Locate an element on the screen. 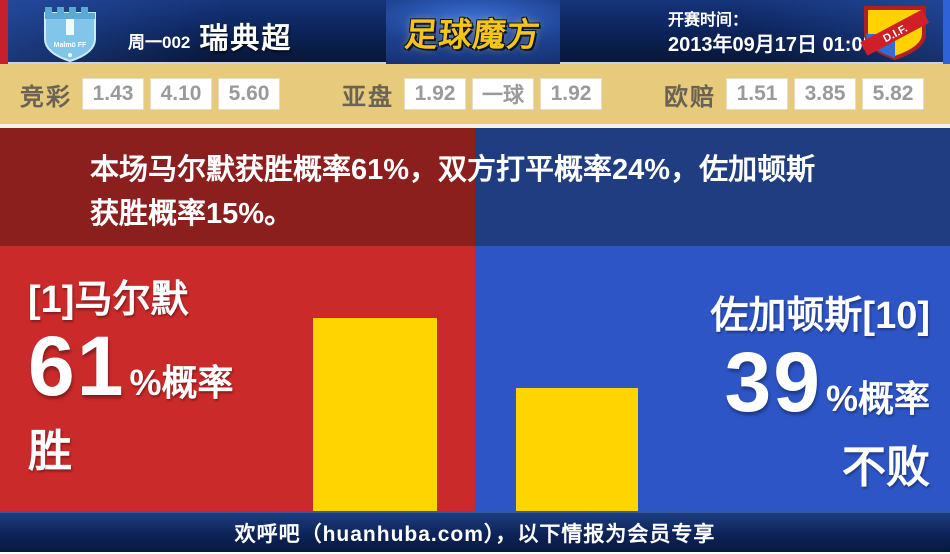  home-probability-line: 61 %概率 is located at coordinates (131, 366).